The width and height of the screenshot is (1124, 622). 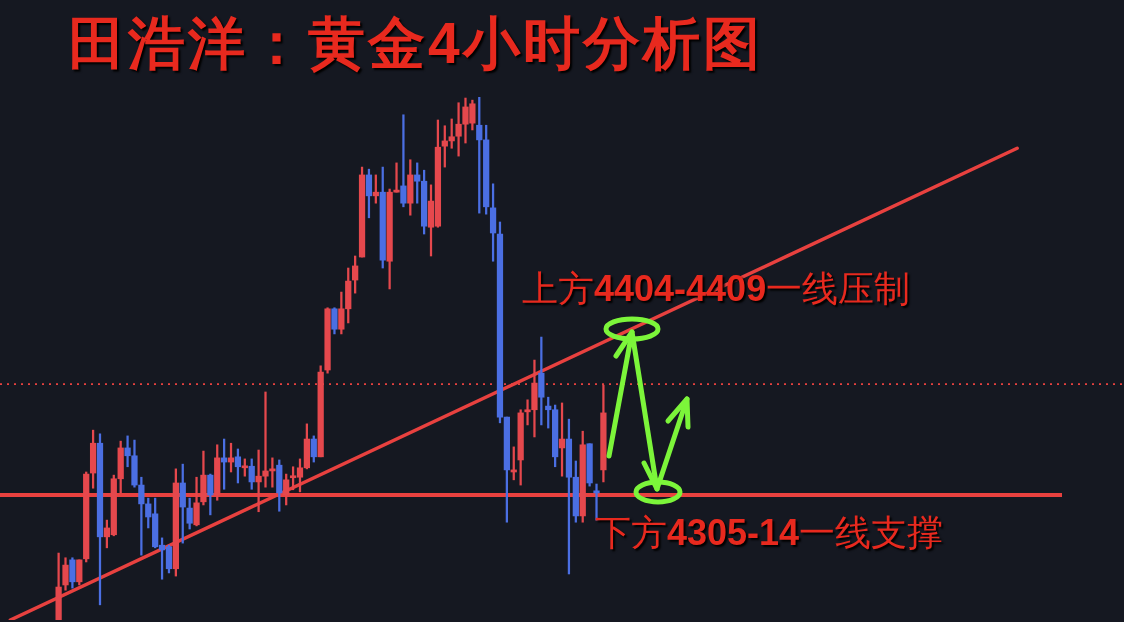 I want to click on chart-title: 田浩洋：黄金4小时分析图, so click(x=415, y=43).